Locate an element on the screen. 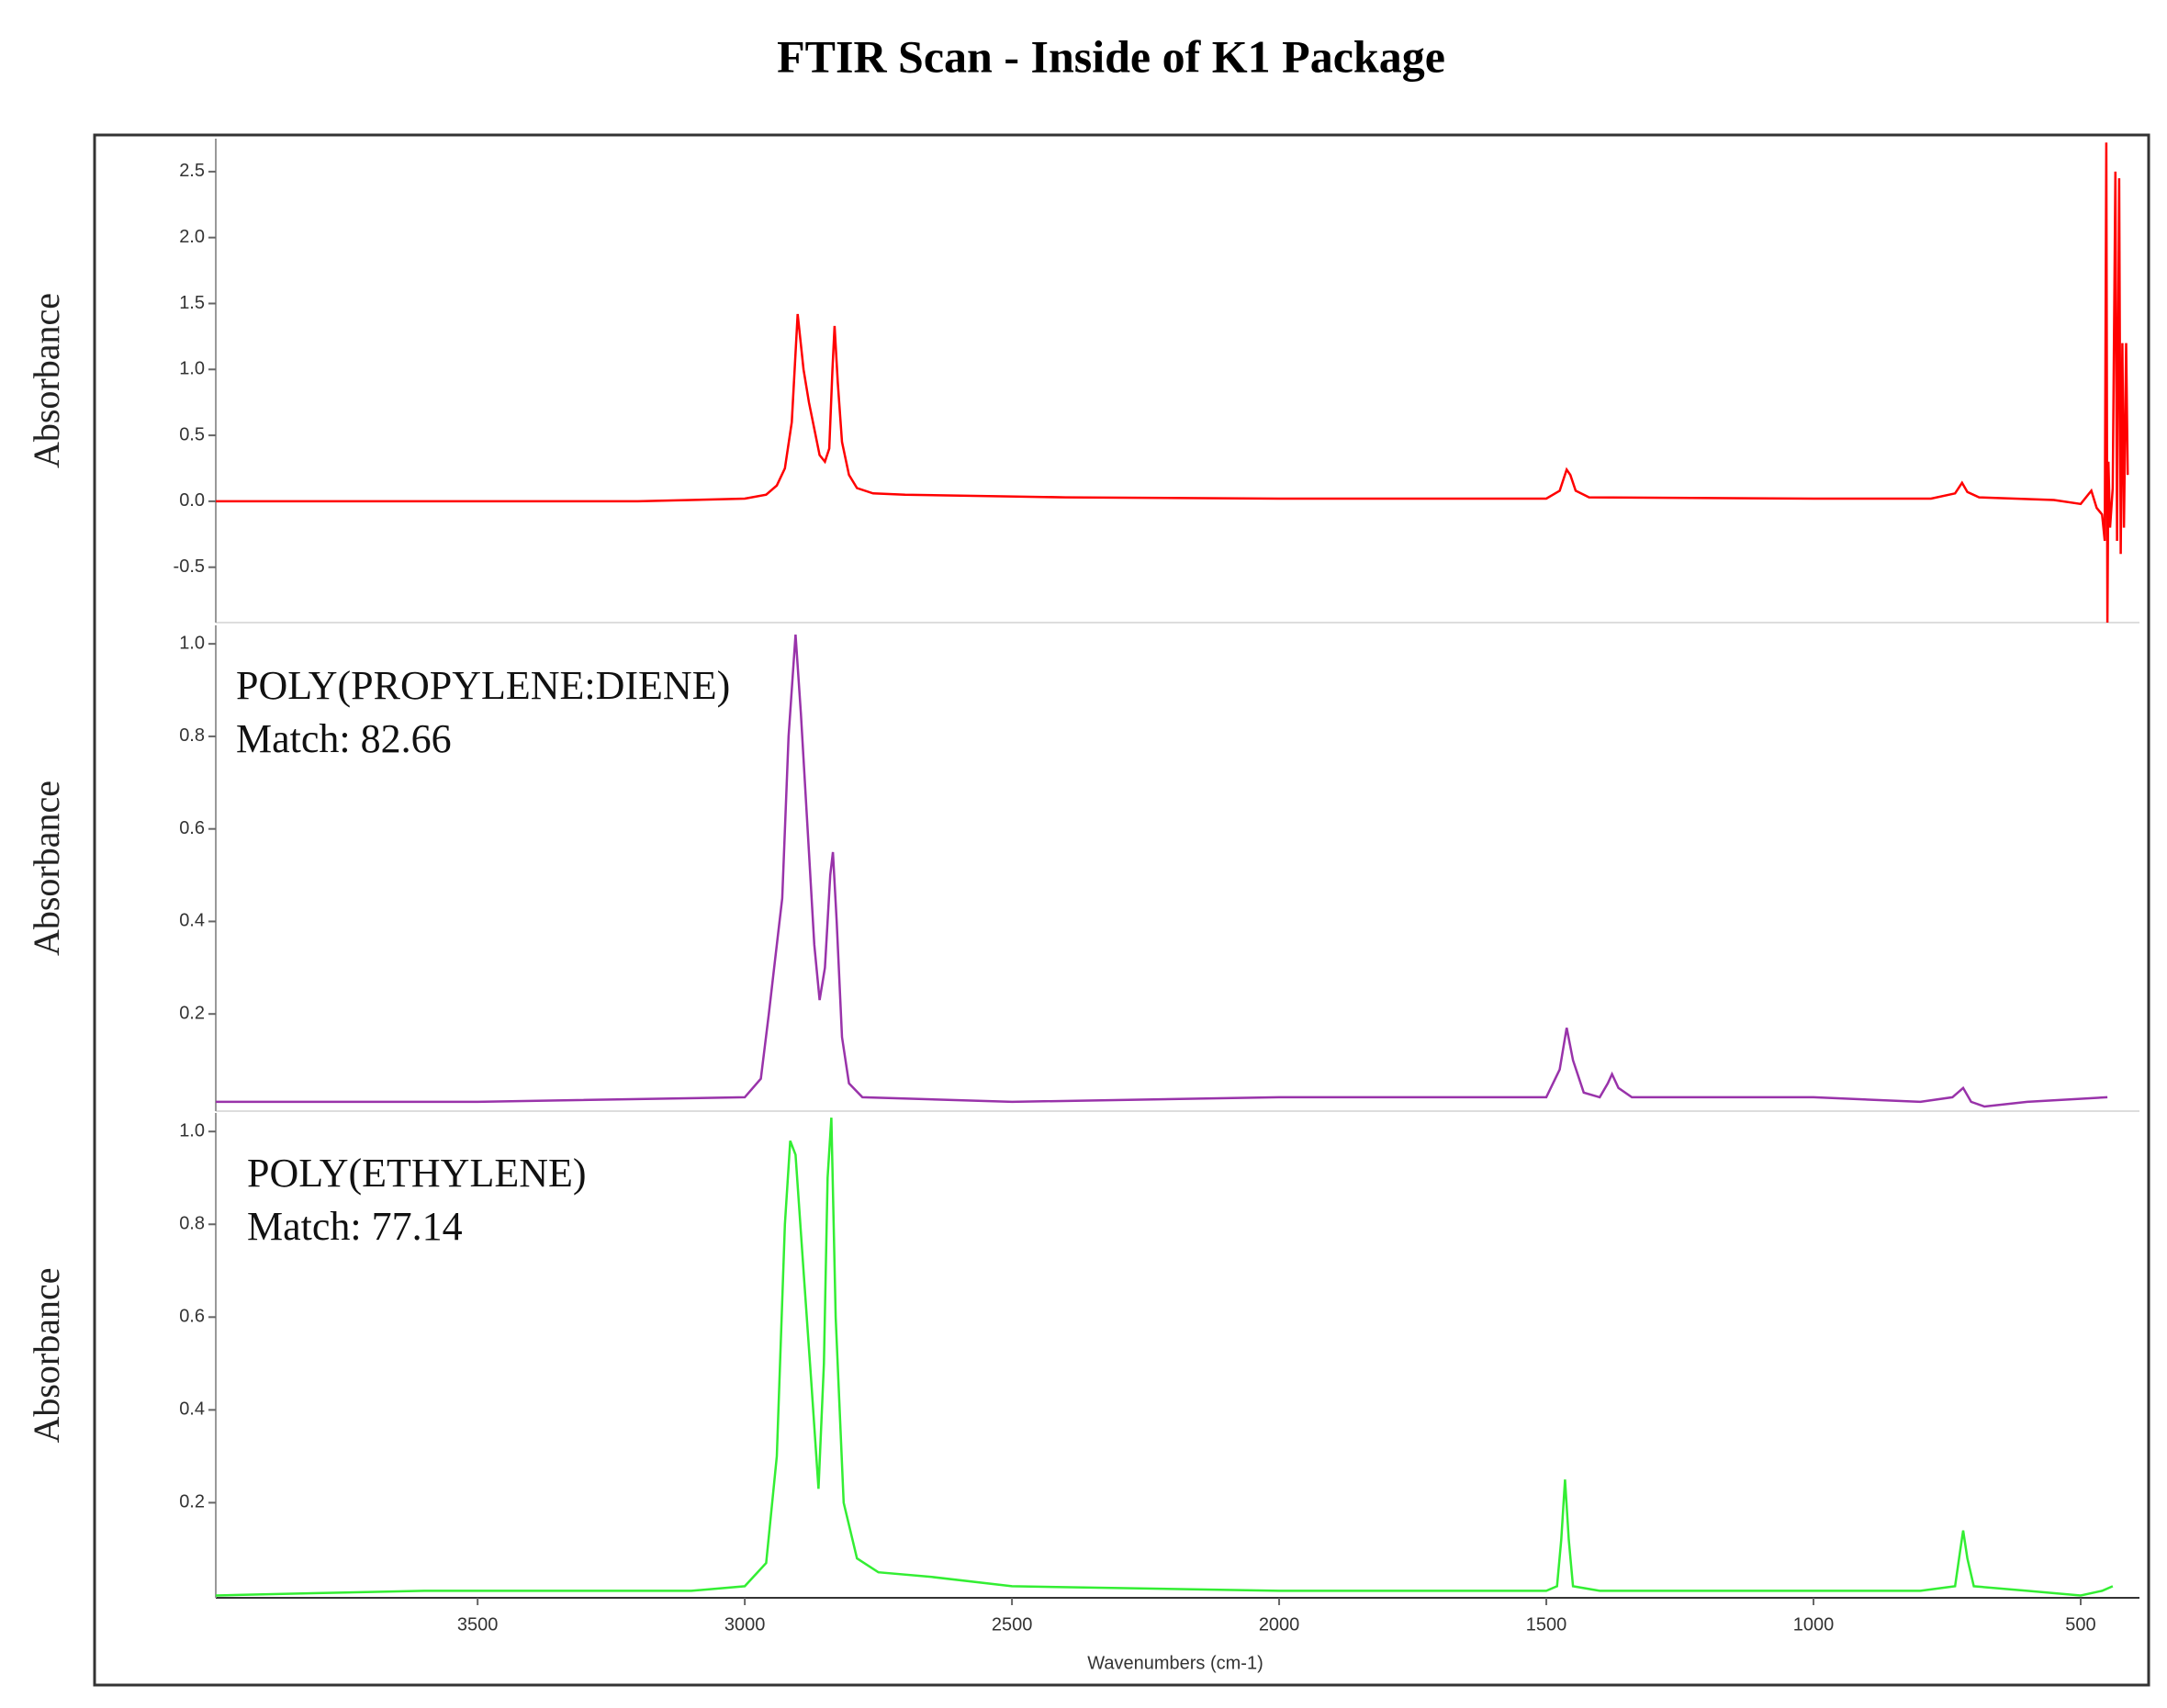 This screenshot has height=1708, width=2167. annotation: POLY(PROPYLENE:DIENE) is located at coordinates (483, 686).